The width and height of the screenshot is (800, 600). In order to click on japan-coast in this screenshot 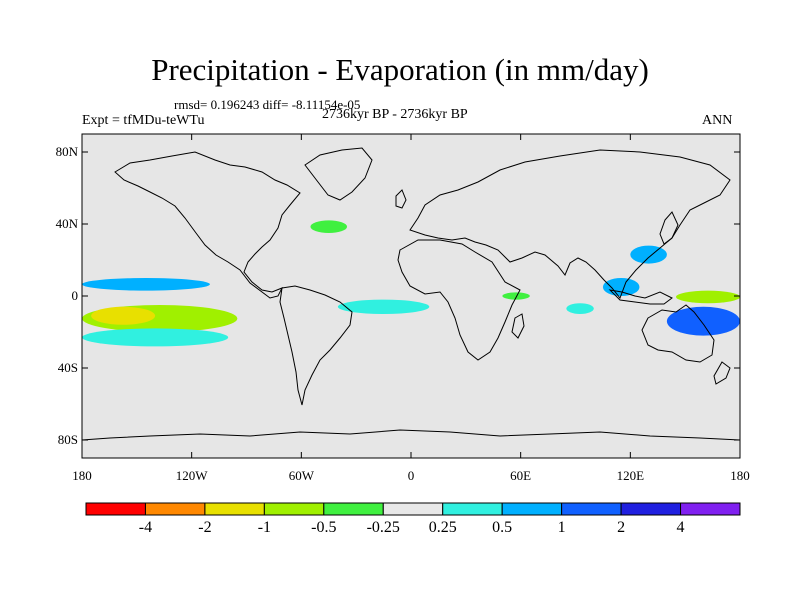, I will do `click(669, 228)`.